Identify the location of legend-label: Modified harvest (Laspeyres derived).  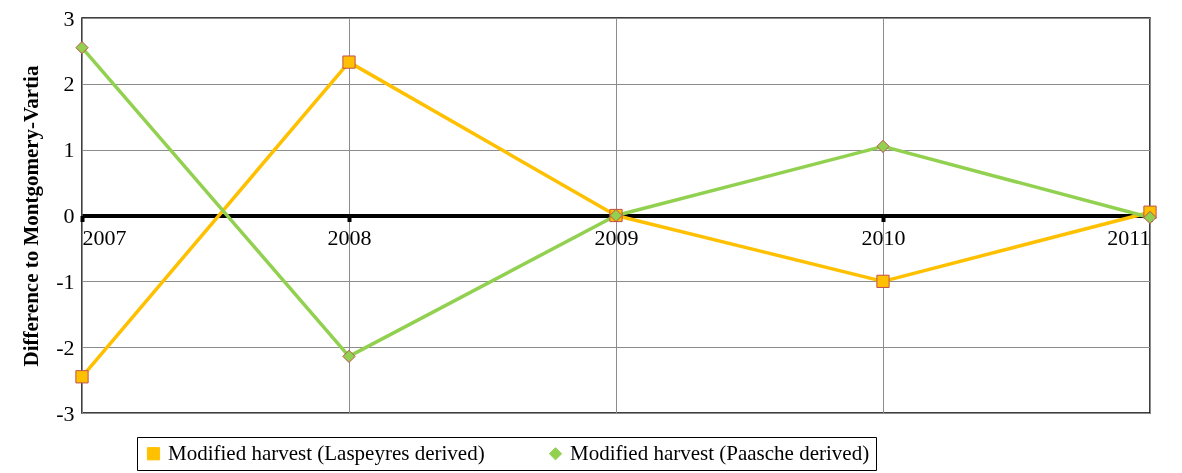
(326, 452).